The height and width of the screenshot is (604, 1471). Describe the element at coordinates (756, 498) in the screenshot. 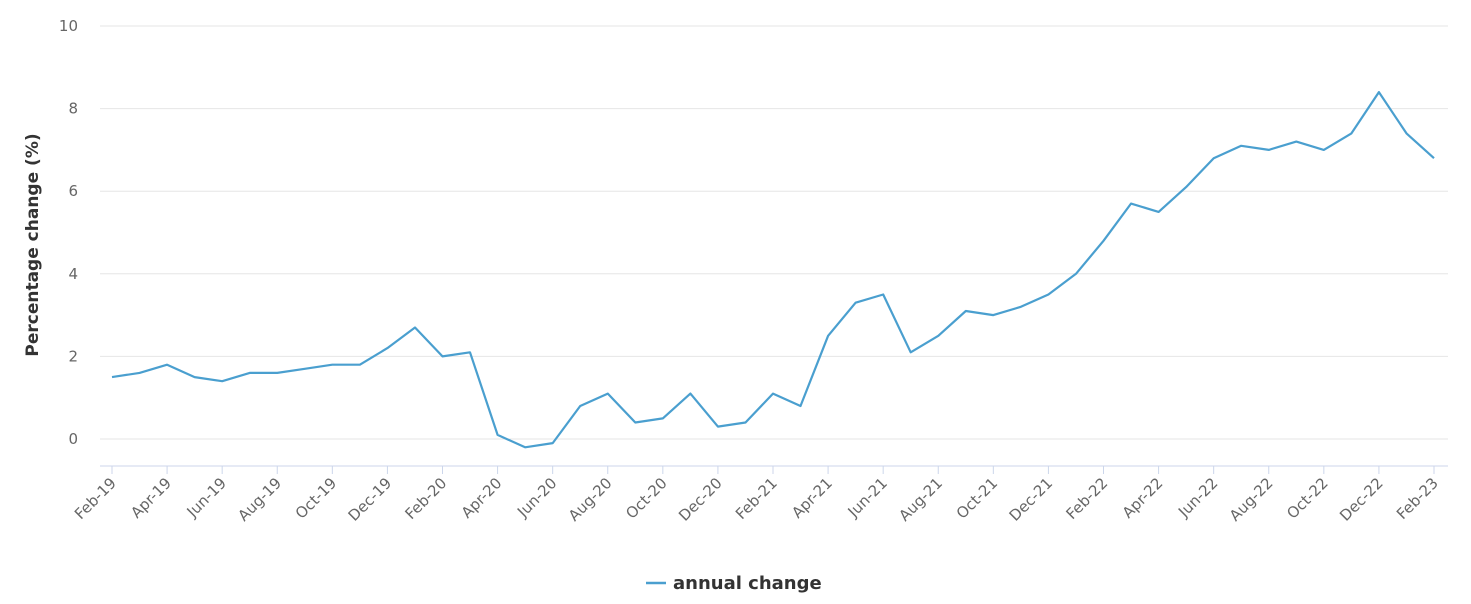

I see `x-tick-label: Feb-21` at that location.